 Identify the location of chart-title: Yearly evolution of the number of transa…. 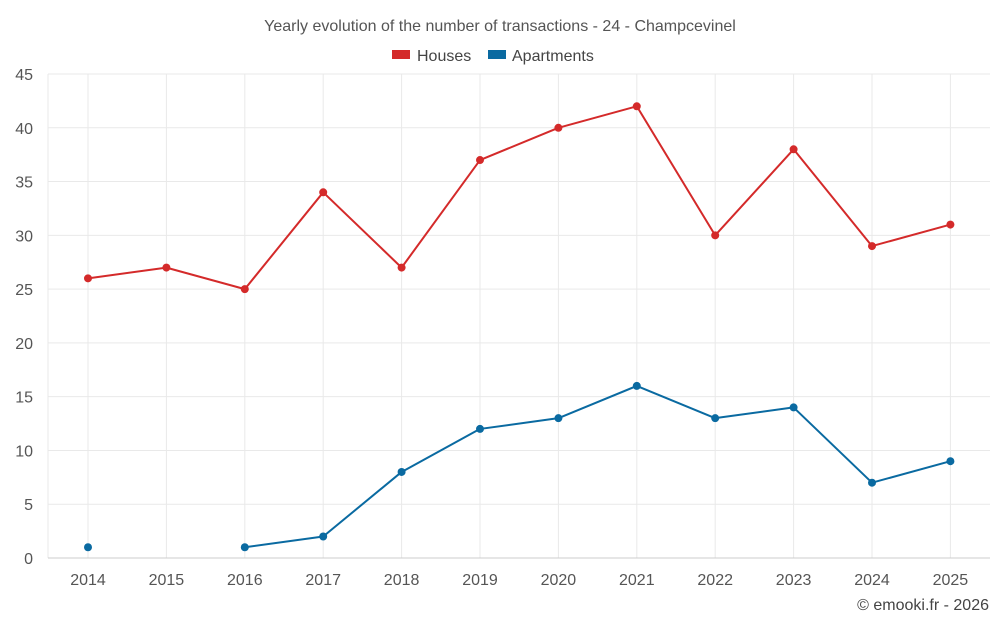
(500, 26).